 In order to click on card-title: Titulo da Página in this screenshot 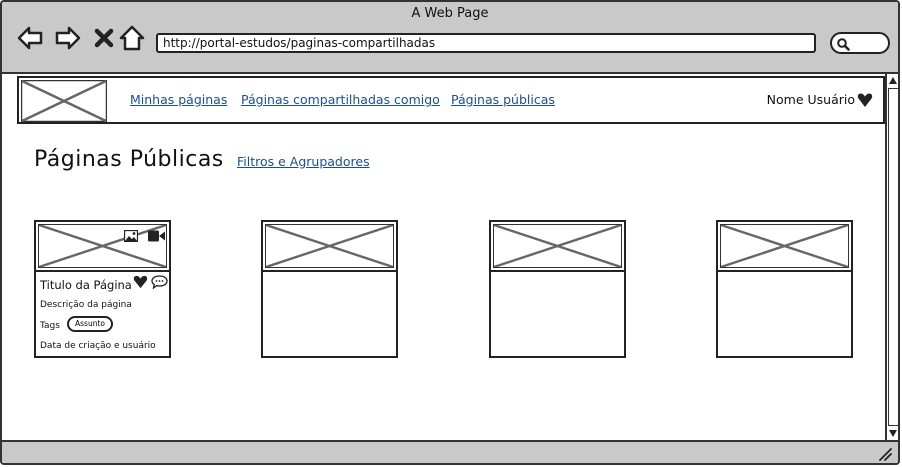, I will do `click(86, 285)`.